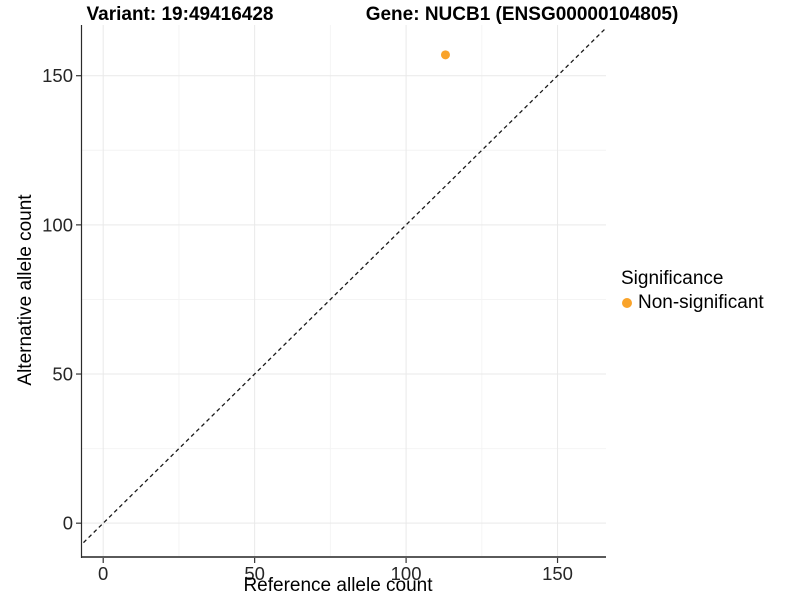 This screenshot has width=800, height=600. What do you see at coordinates (57, 75) in the screenshot?
I see `y-tick-label: 150` at bounding box center [57, 75].